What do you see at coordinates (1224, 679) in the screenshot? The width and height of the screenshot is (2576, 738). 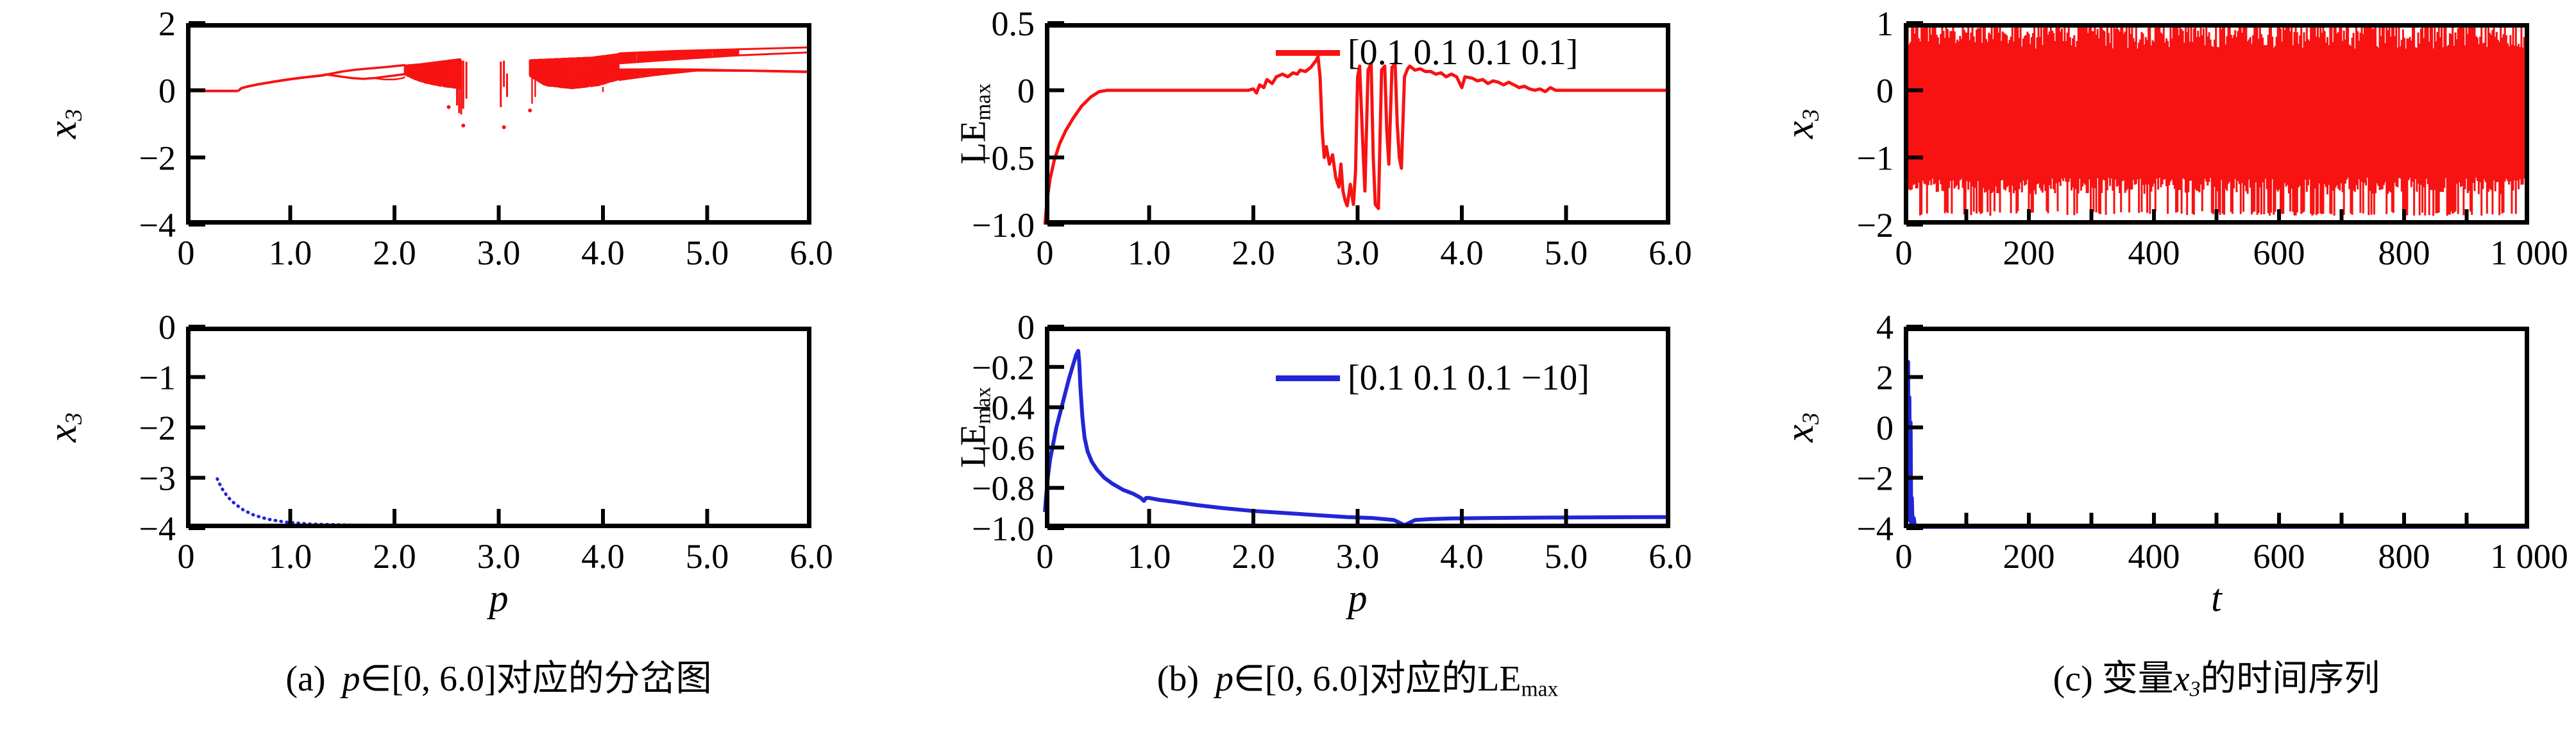 I see `caption-b-math-p: p` at bounding box center [1224, 679].